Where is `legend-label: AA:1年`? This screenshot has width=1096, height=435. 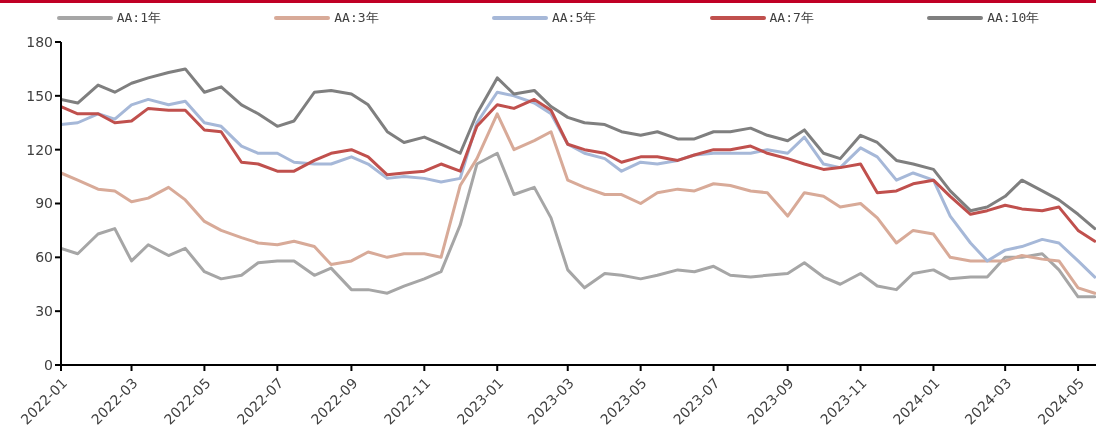
legend-label: AA:1年 is located at coordinates (138, 18).